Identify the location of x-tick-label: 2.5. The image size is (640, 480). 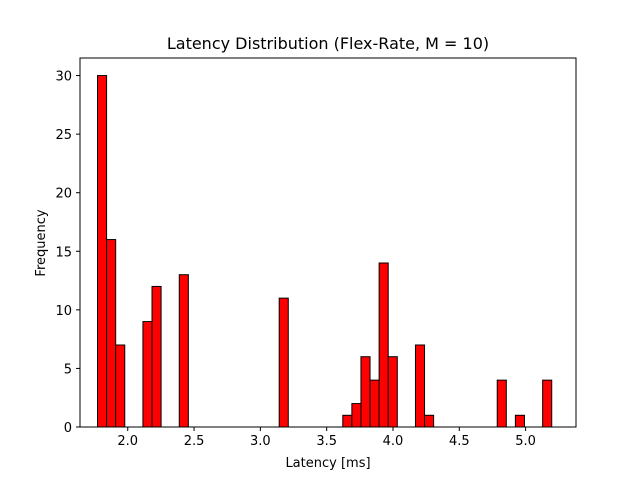
(194, 441).